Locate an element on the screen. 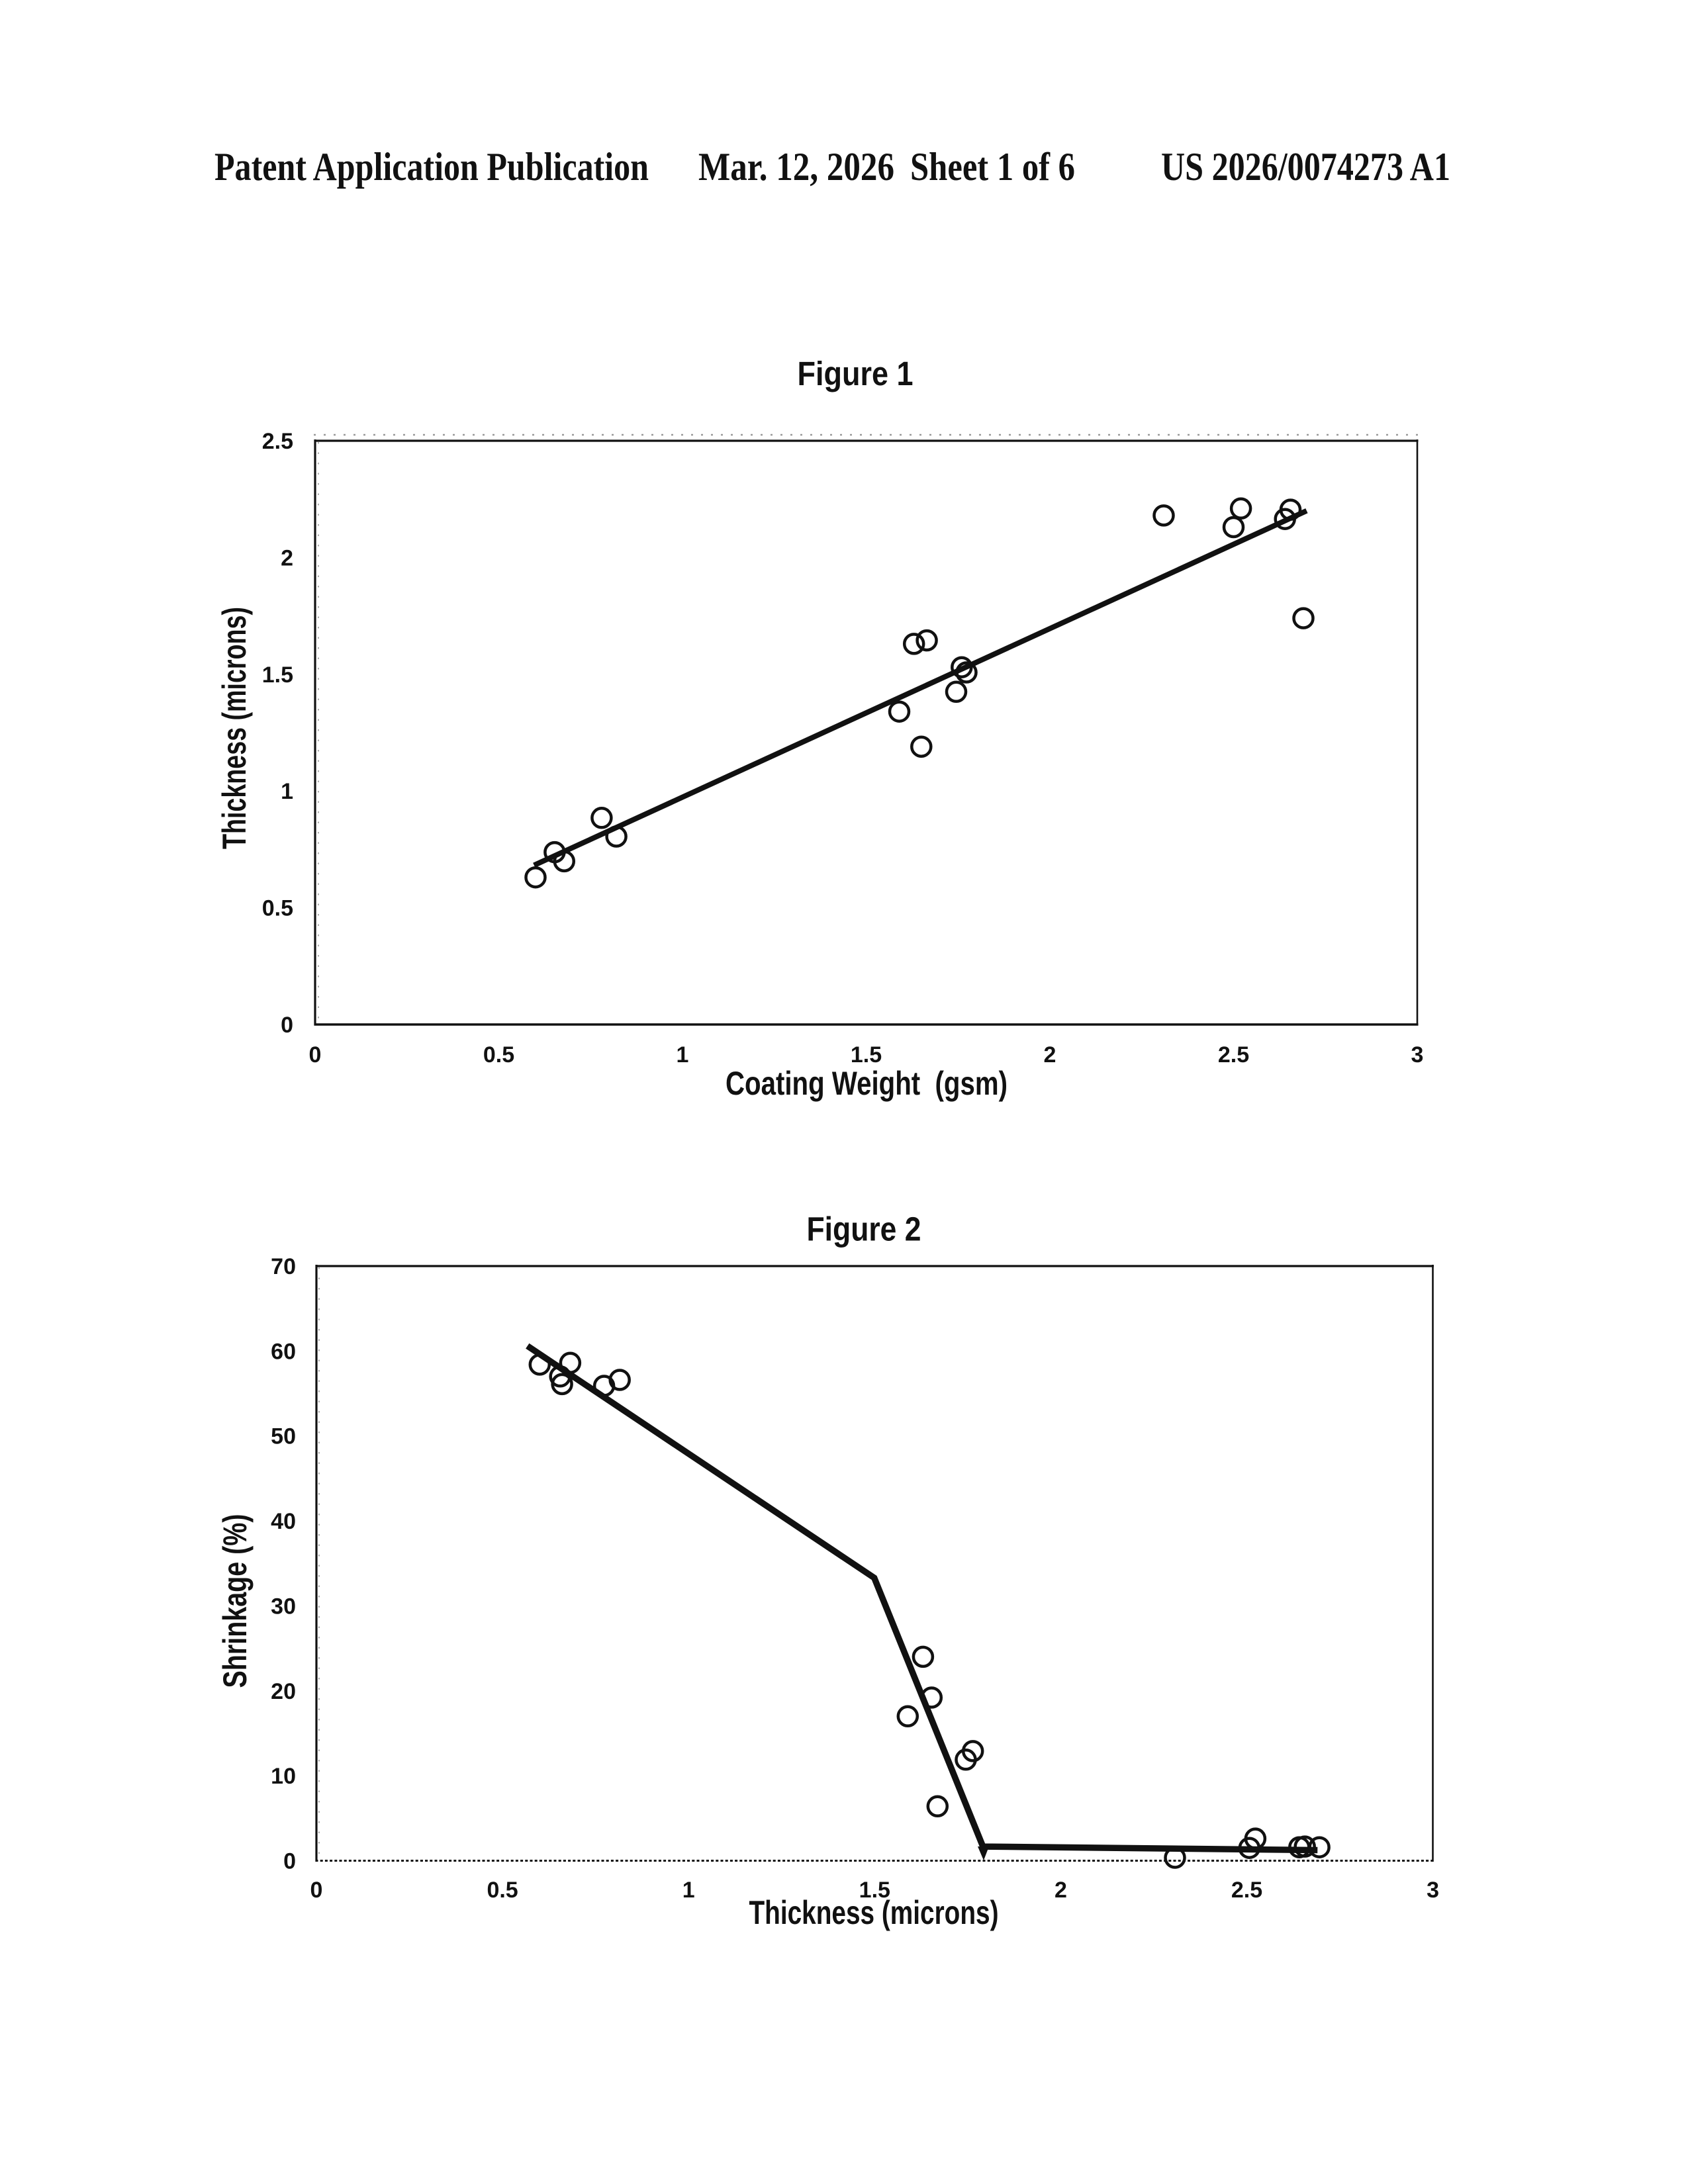 The height and width of the screenshot is (2184, 1688). svg-text: 40 is located at coordinates (283, 1521).